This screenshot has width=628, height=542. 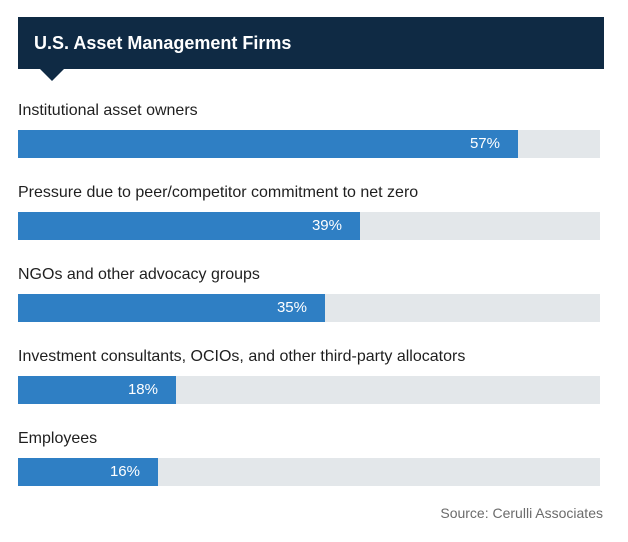 What do you see at coordinates (484, 143) in the screenshot?
I see `bar-value-label: 57%` at bounding box center [484, 143].